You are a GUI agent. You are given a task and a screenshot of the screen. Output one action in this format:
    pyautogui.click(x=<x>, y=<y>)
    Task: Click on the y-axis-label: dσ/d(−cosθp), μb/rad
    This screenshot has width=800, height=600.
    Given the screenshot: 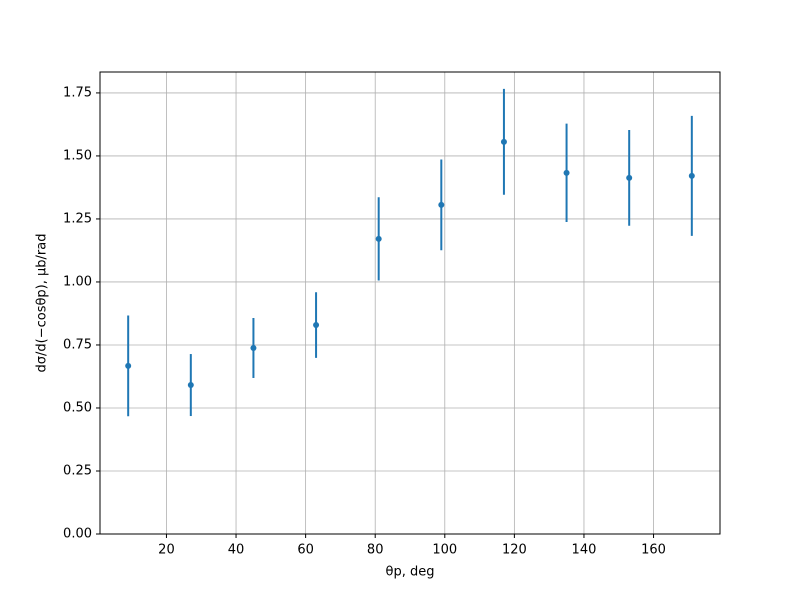 What is the action you would take?
    pyautogui.click(x=42, y=303)
    